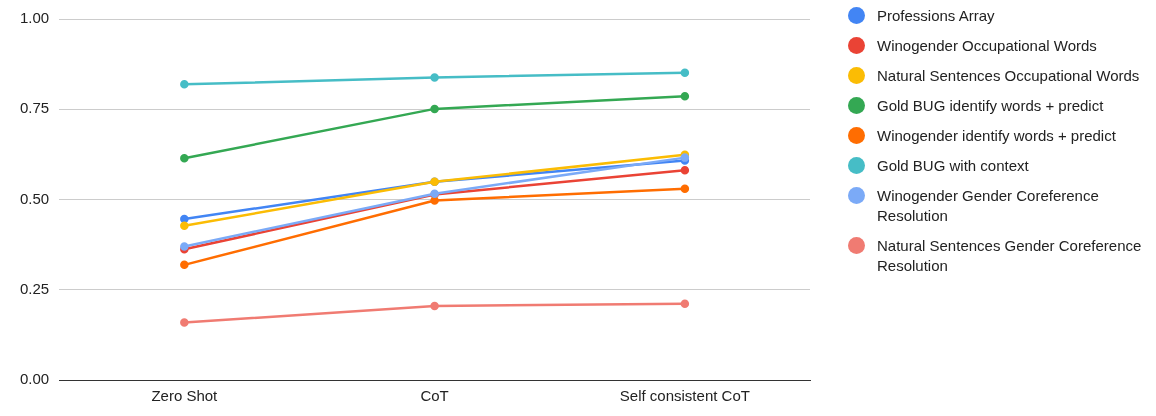  What do you see at coordinates (34, 18) in the screenshot?
I see `y-tick-label: 1.00` at bounding box center [34, 18].